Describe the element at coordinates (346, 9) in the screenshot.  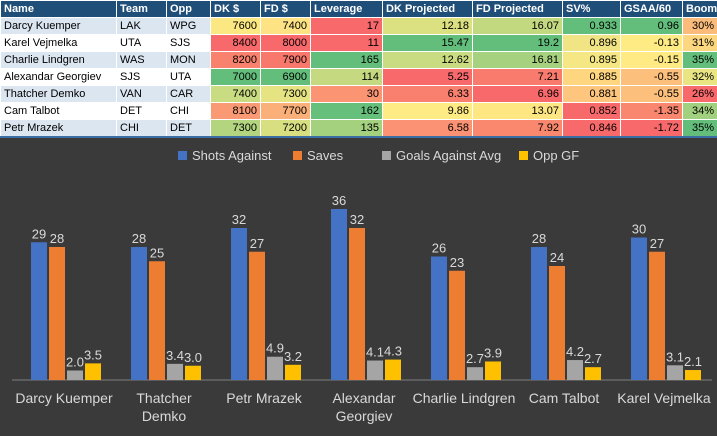
I see `header-leverage: Leverage` at that location.